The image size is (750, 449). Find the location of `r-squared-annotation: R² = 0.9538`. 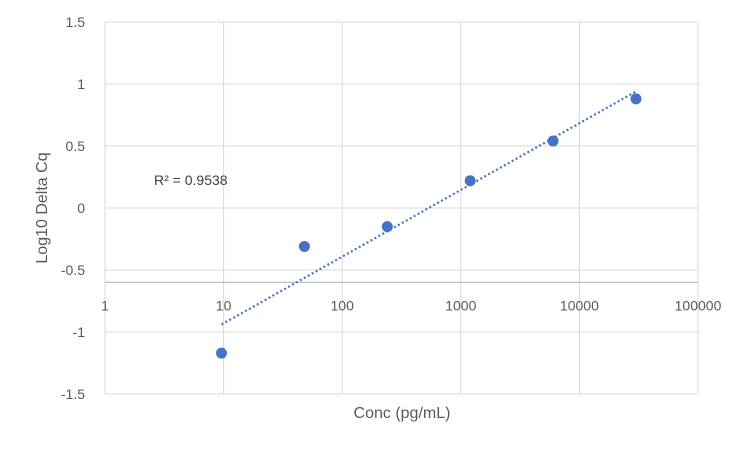

r-squared-annotation: R² = 0.9538 is located at coordinates (191, 180).